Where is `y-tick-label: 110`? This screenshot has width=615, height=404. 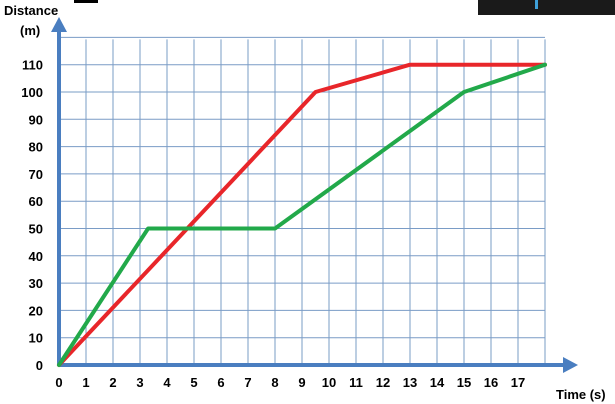
y-tick-label: 110 is located at coordinates (32, 65).